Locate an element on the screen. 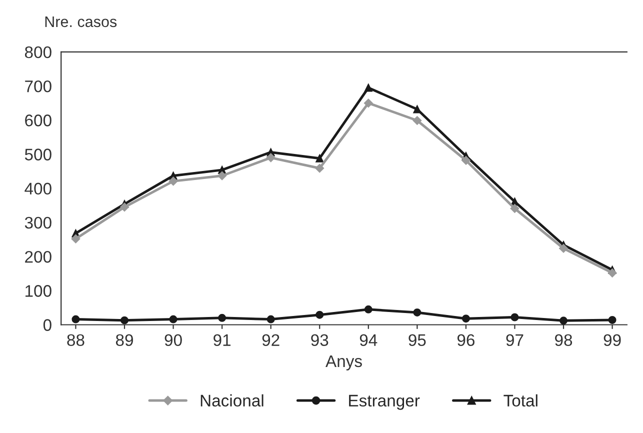 This screenshot has height=433, width=643. y-tick-label: 800 is located at coordinates (38, 52).